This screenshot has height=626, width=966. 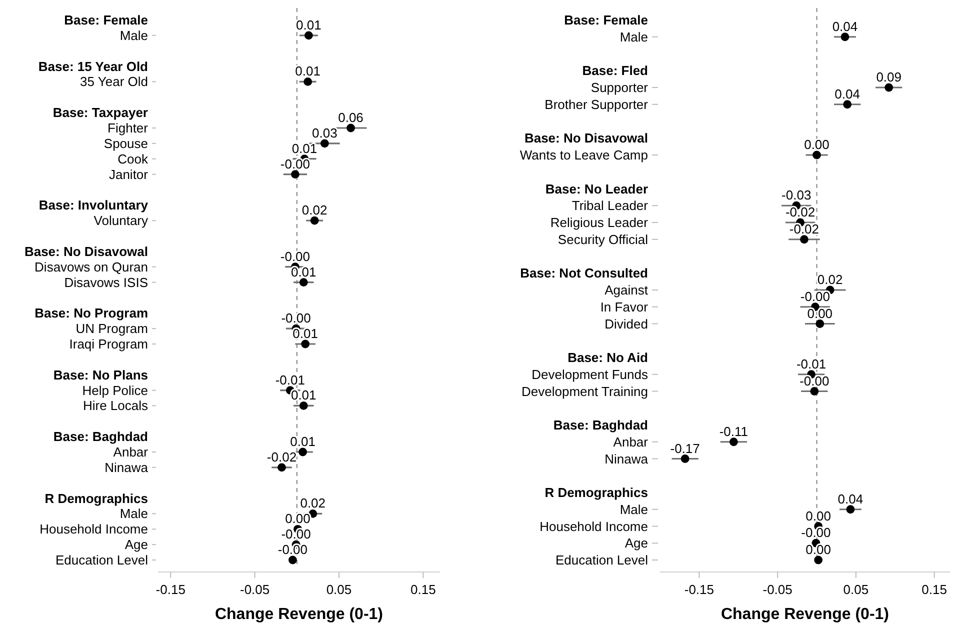 I want to click on y-tick-label: Brother Supporter, so click(x=596, y=104).